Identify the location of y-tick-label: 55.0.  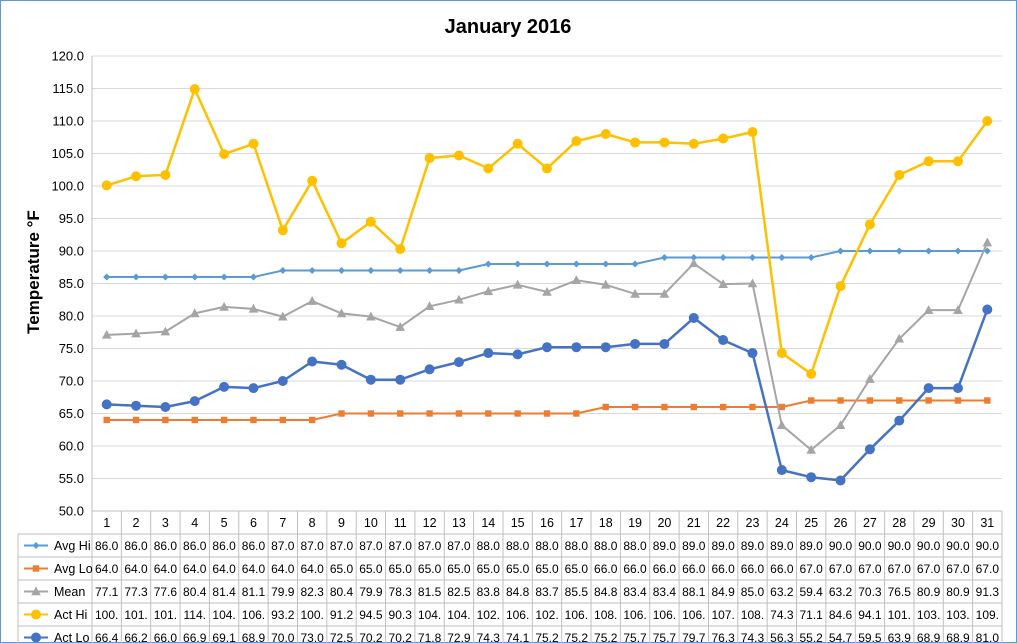
(71, 478).